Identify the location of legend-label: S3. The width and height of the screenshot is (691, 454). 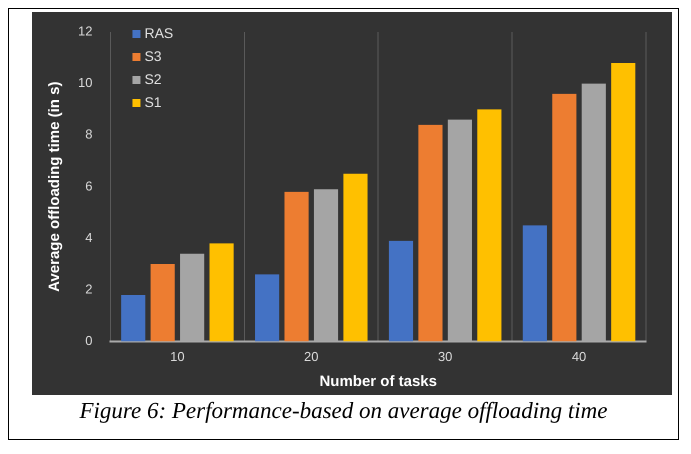
(153, 56).